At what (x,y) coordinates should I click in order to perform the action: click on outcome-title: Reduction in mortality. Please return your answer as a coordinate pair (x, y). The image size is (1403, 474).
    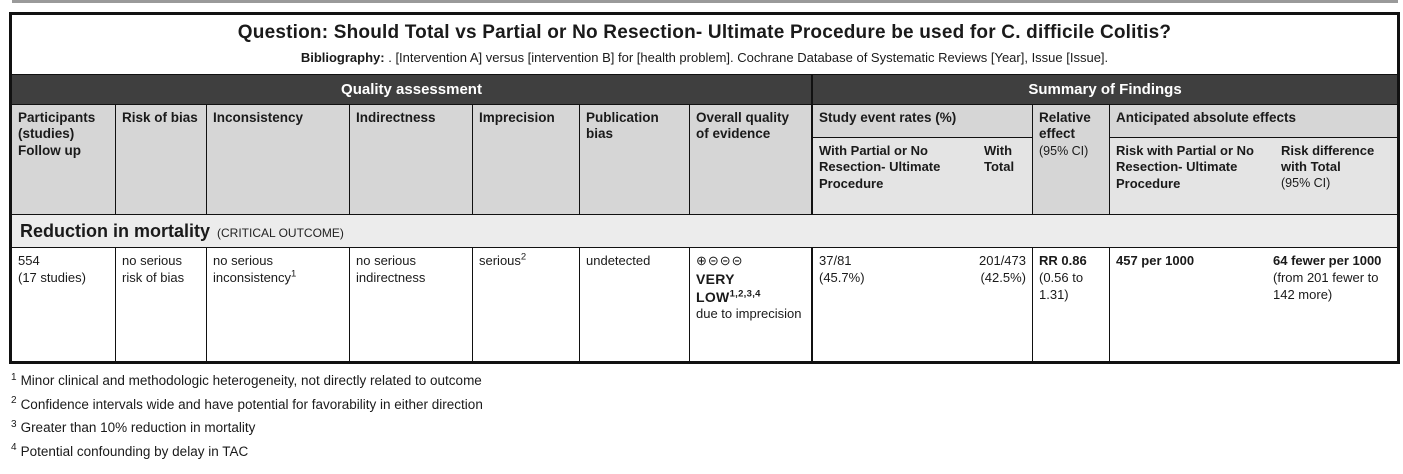
    Looking at the image, I should click on (115, 230).